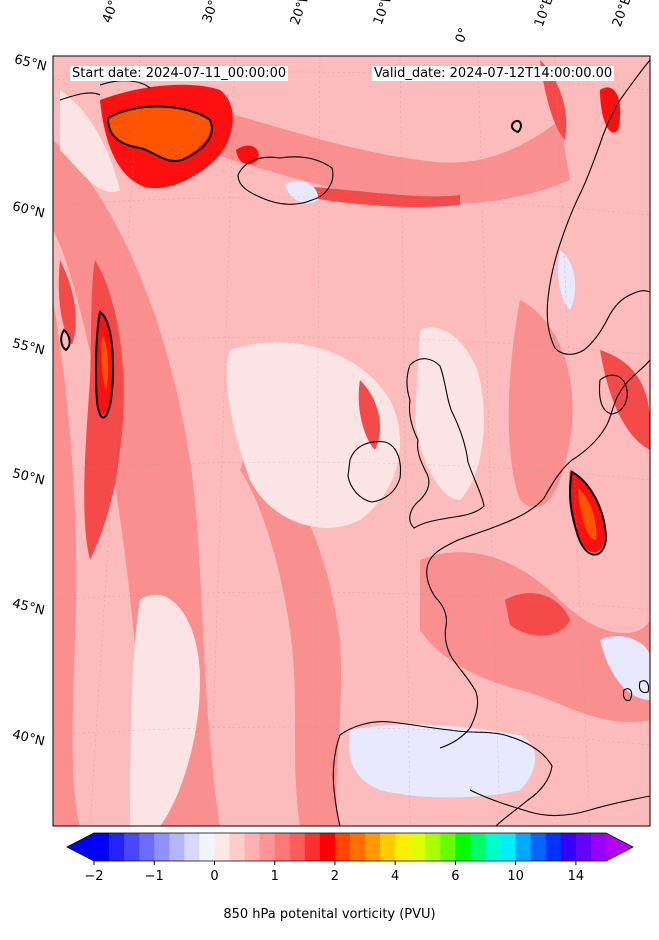 The height and width of the screenshot is (940, 659). Describe the element at coordinates (515, 876) in the screenshot. I see `colorbar-tick-label: 10` at that location.